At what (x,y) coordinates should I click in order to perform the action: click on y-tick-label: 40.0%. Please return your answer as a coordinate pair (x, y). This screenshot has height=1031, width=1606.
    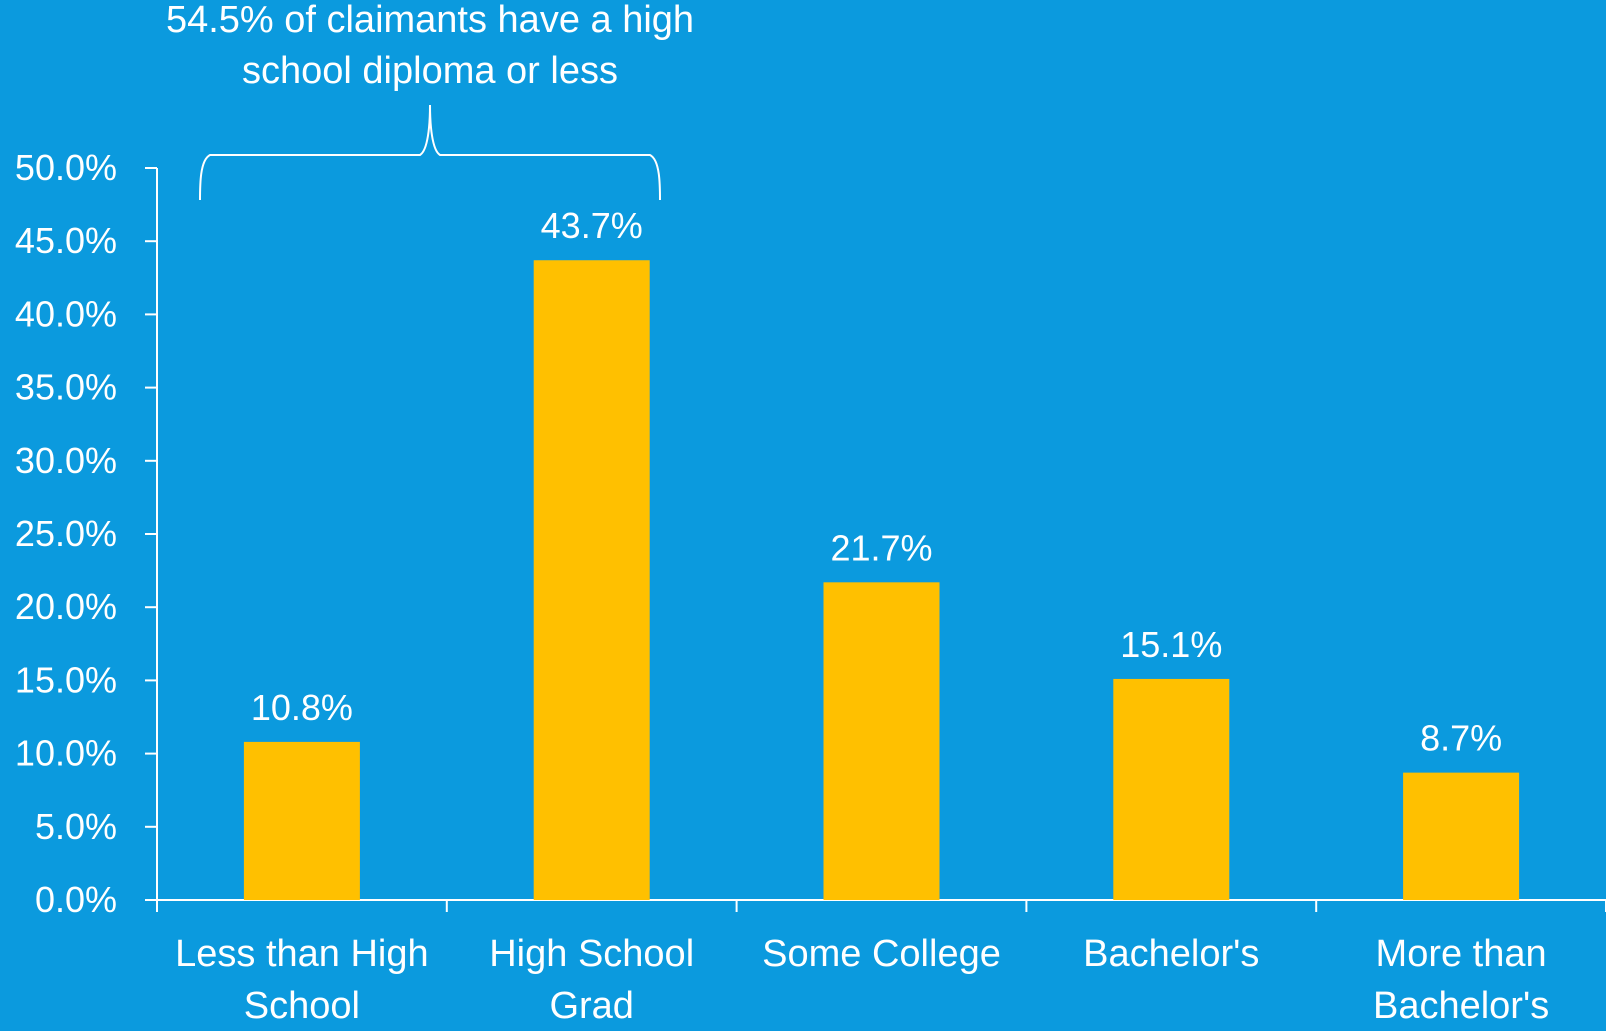
    Looking at the image, I should click on (66, 313).